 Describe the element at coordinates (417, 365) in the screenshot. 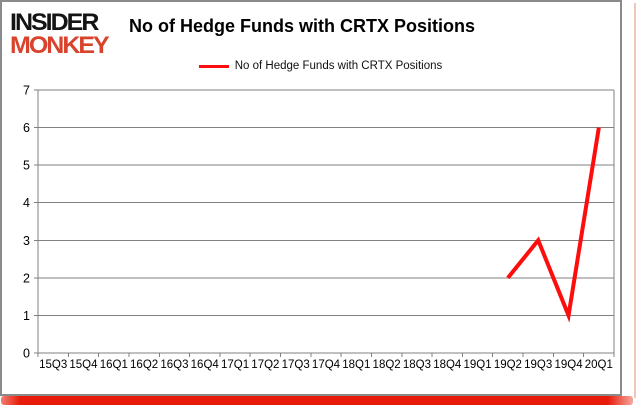

I see `x-axis-label: 18Q3` at that location.